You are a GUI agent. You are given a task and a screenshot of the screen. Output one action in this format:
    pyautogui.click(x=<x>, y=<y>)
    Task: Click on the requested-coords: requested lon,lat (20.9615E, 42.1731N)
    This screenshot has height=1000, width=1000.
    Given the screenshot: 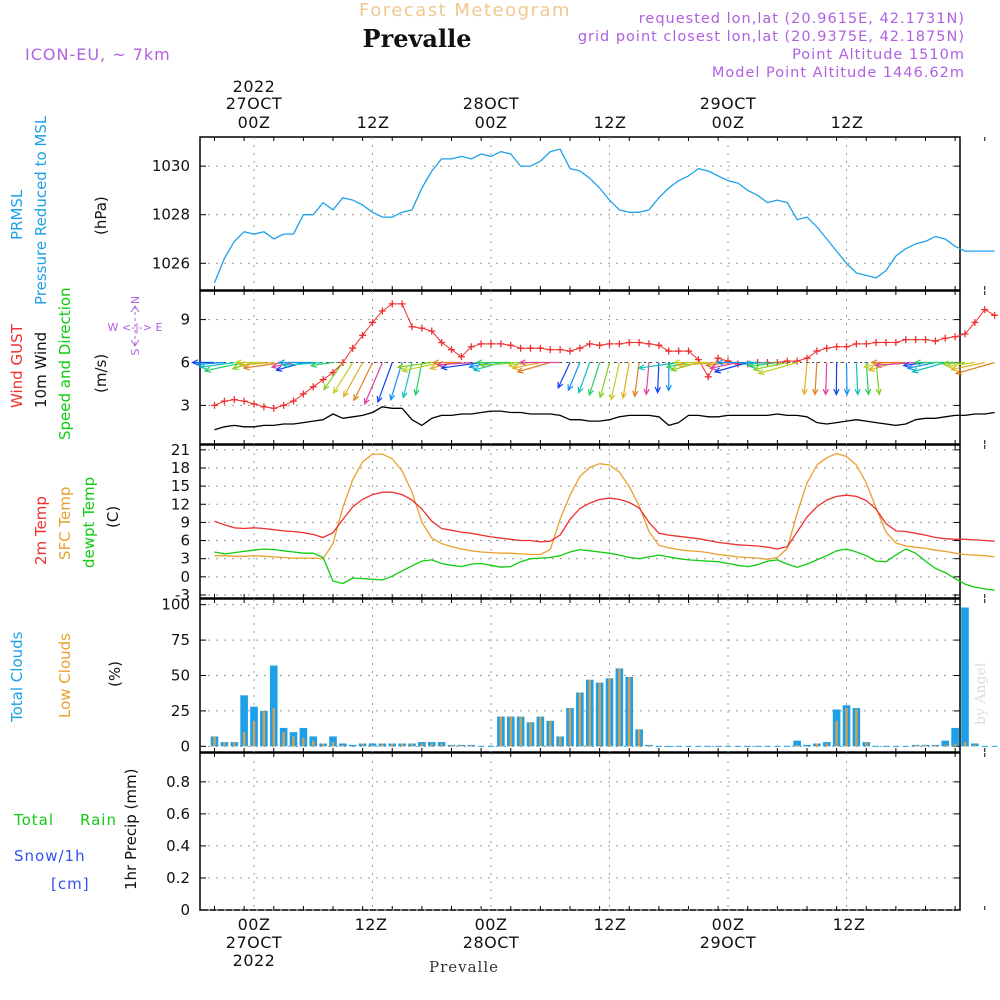 What is the action you would take?
    pyautogui.click(x=802, y=19)
    